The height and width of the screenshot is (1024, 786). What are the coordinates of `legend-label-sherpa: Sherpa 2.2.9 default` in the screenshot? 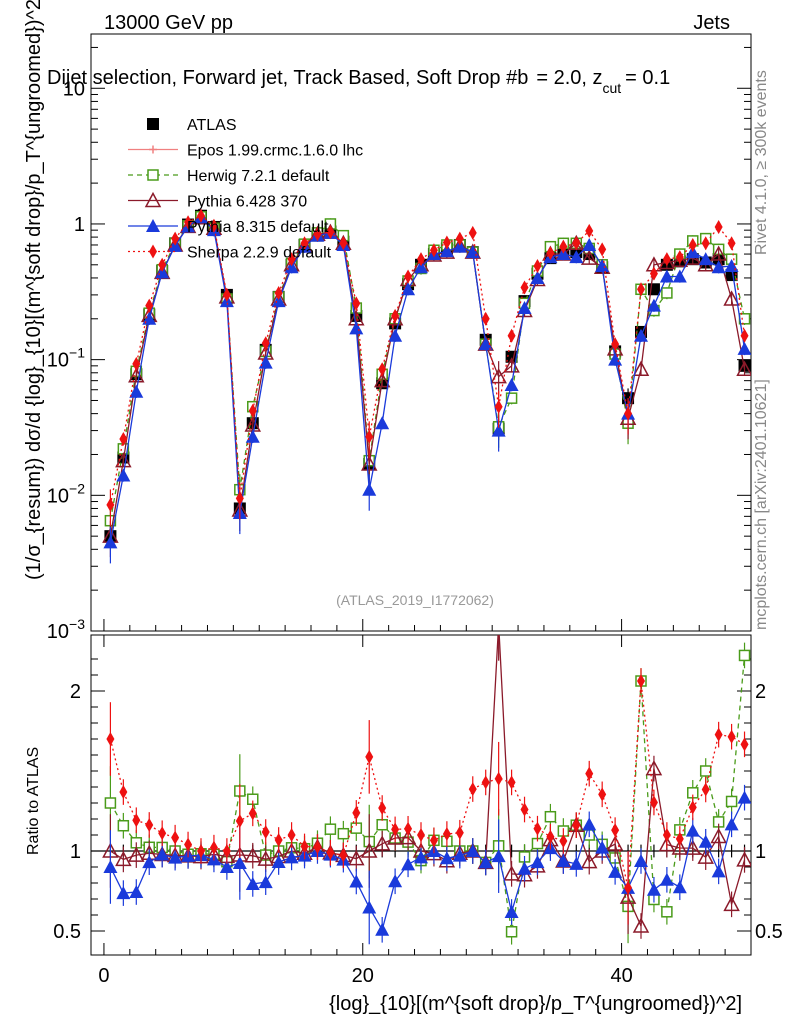 It's located at (259, 253).